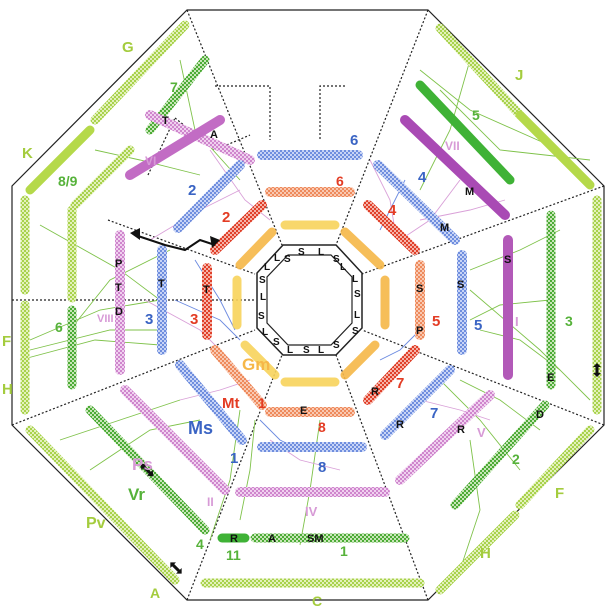 This screenshot has width=615, height=610. I want to click on label-F-right: F, so click(559, 493).